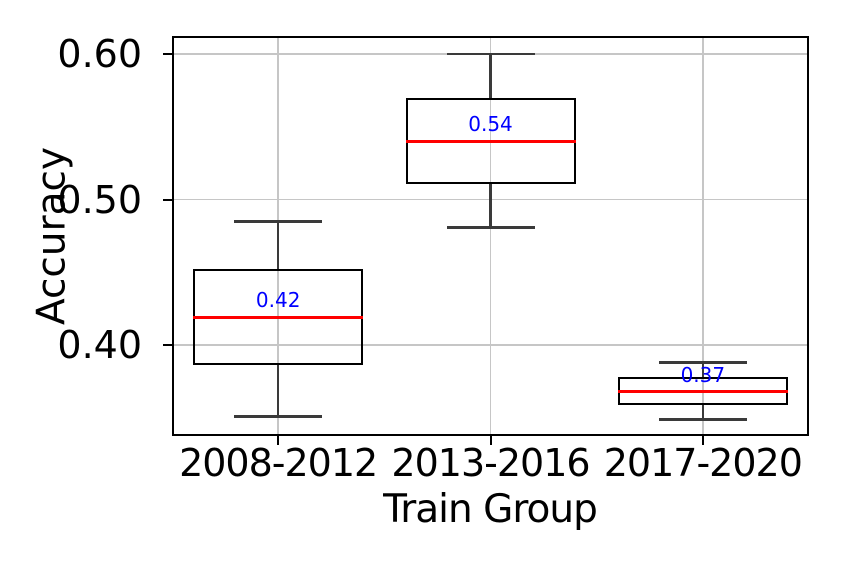 The width and height of the screenshot is (847, 565). Describe the element at coordinates (490, 124) in the screenshot. I see `median-value-label: 0.54` at that location.